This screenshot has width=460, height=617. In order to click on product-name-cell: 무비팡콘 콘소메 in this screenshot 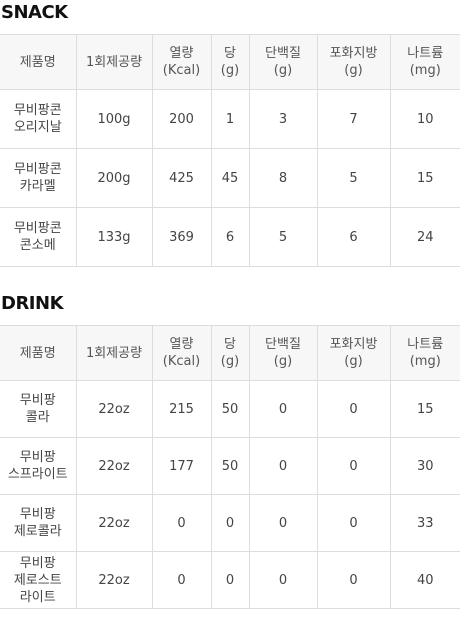, I will do `click(38, 237)`.